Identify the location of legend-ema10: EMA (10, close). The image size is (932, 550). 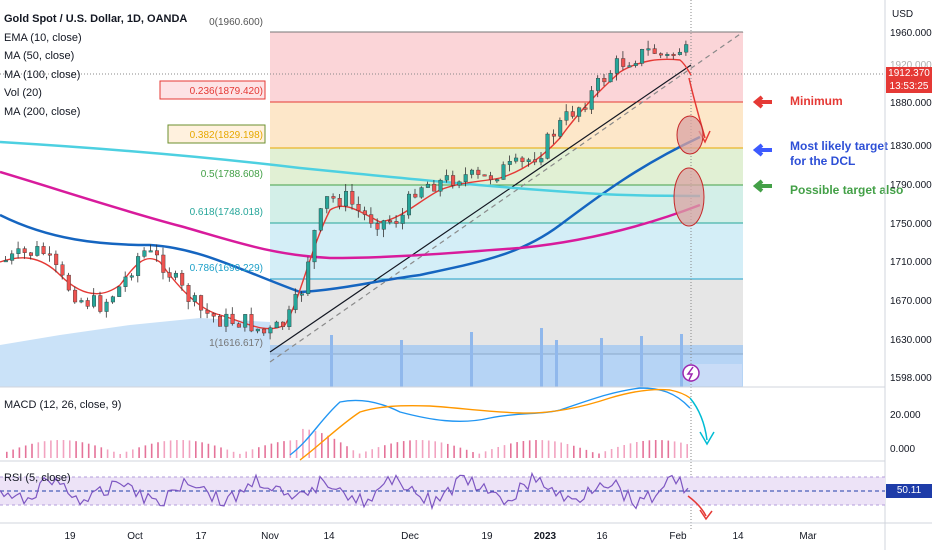
(43, 37).